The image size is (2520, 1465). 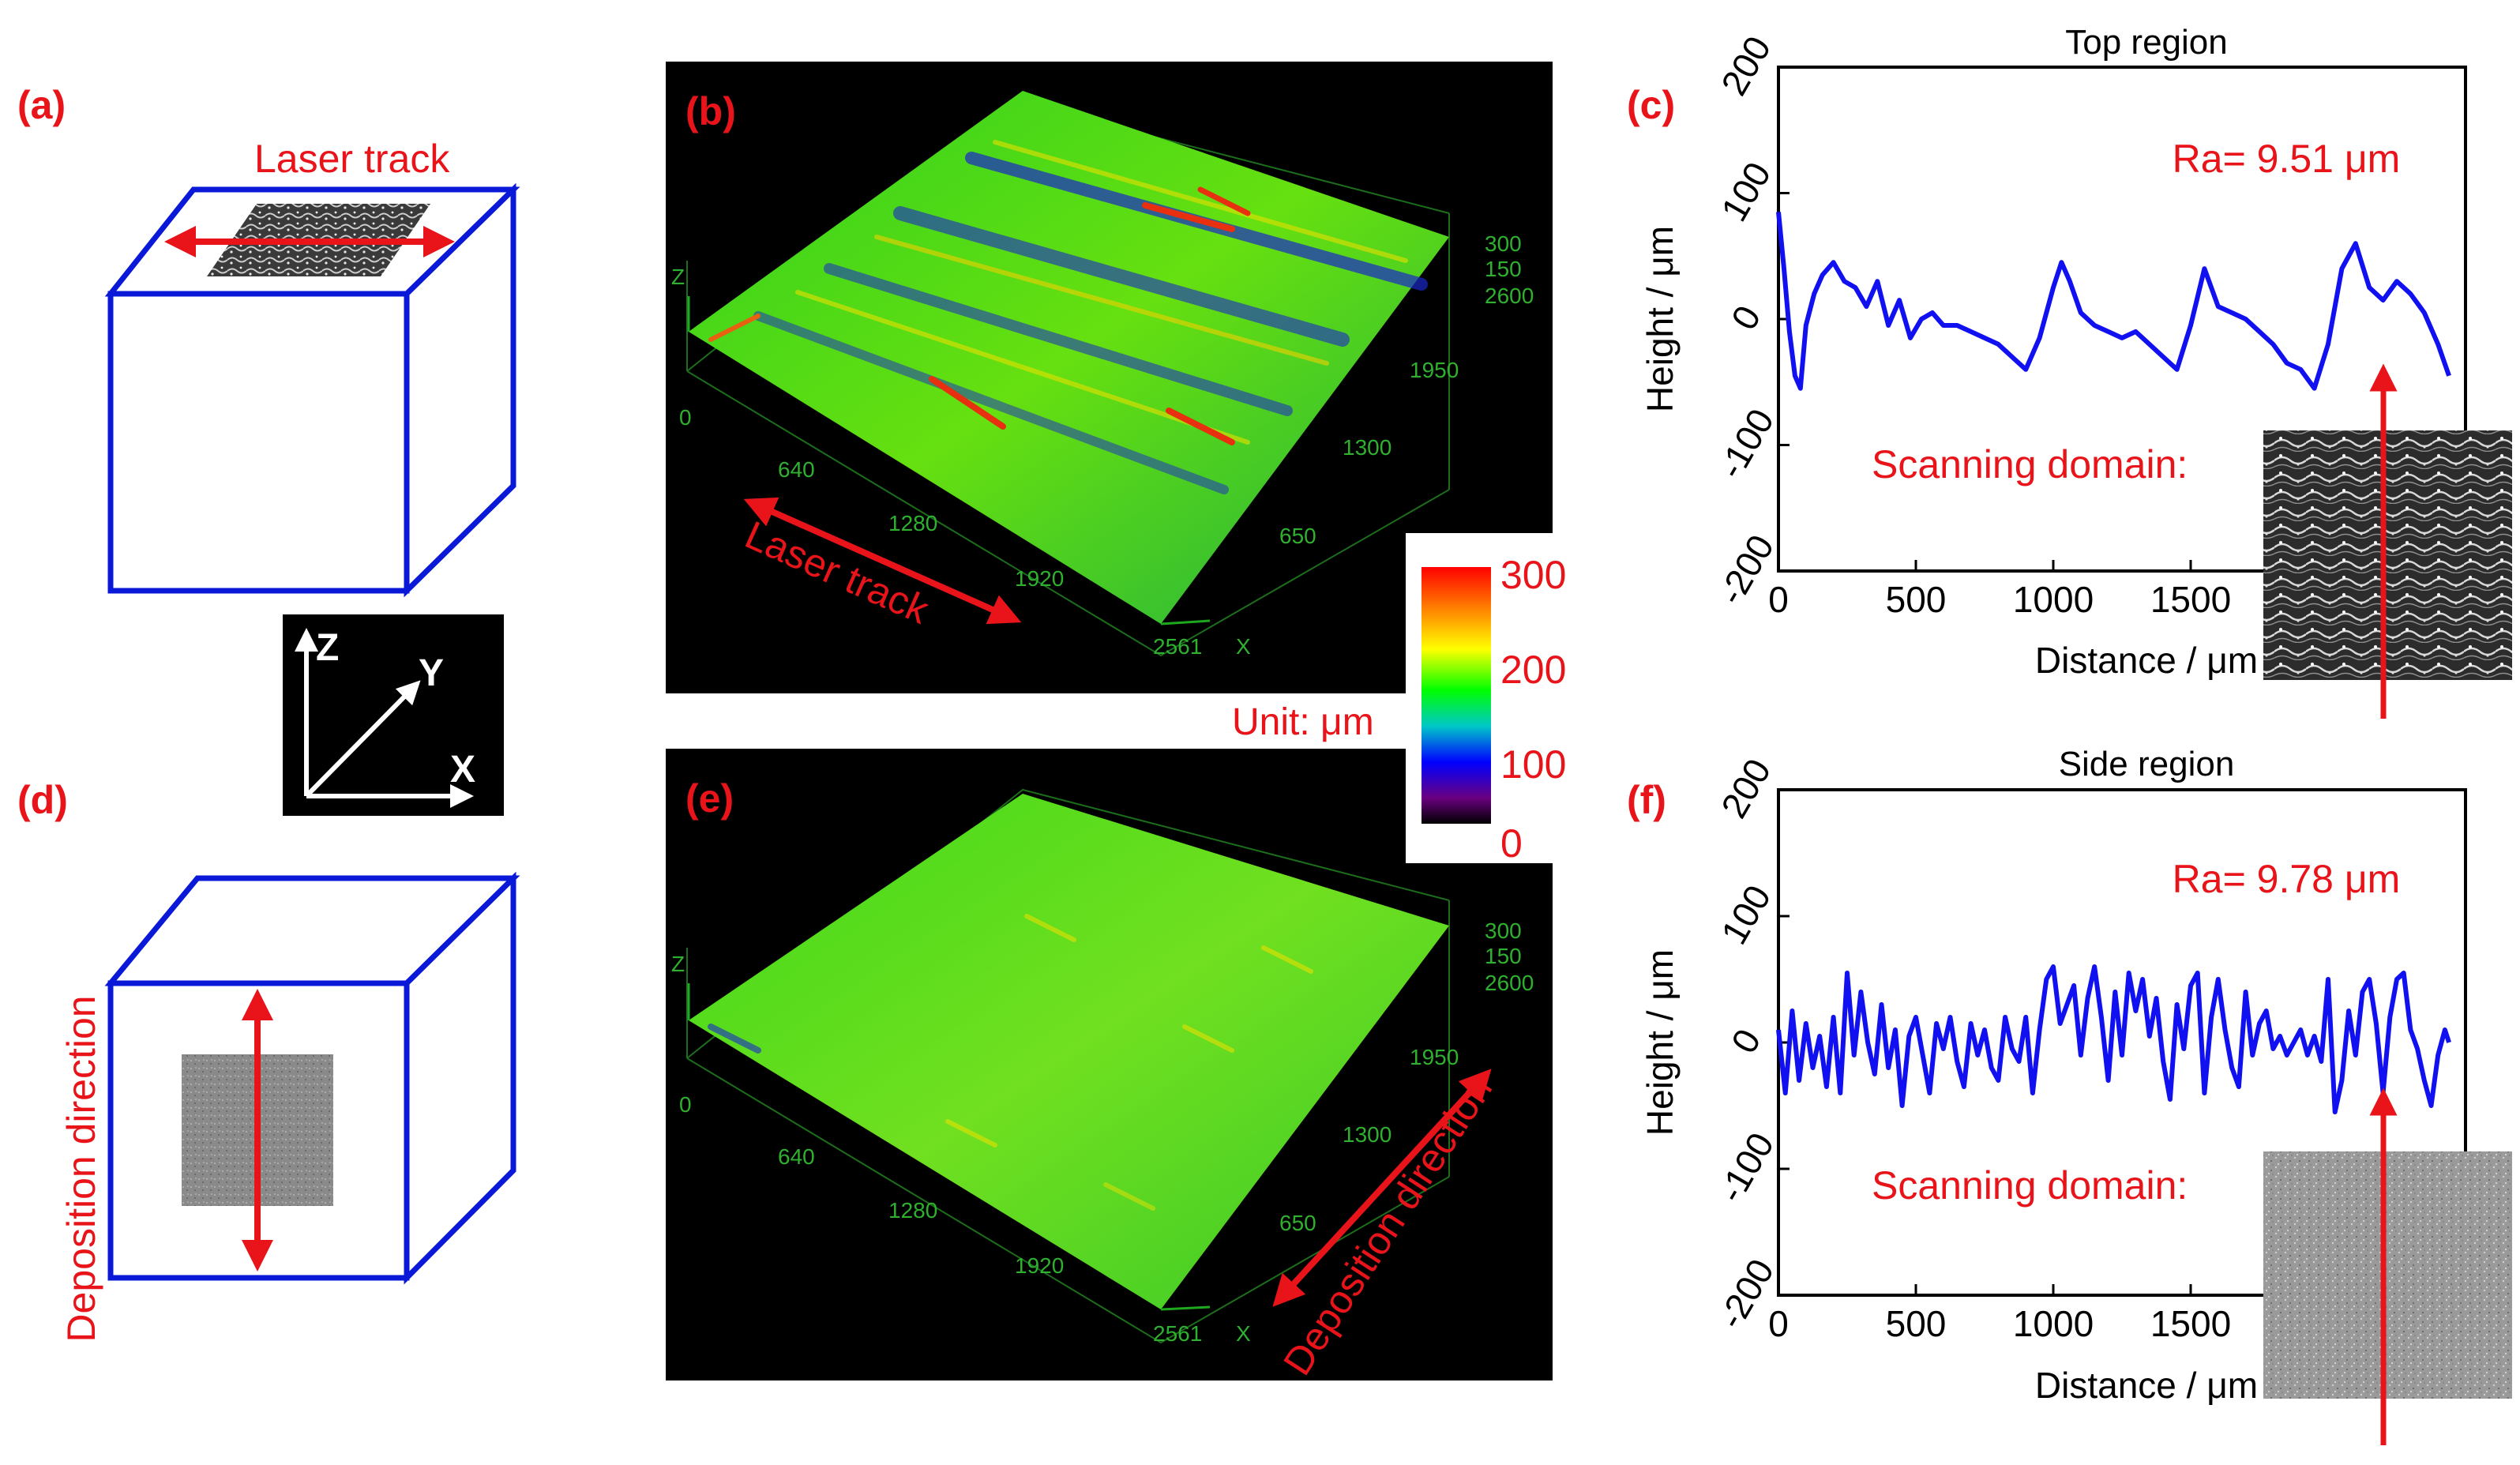 I want to click on y-tick-b-0: 650, so click(x=1297, y=536).